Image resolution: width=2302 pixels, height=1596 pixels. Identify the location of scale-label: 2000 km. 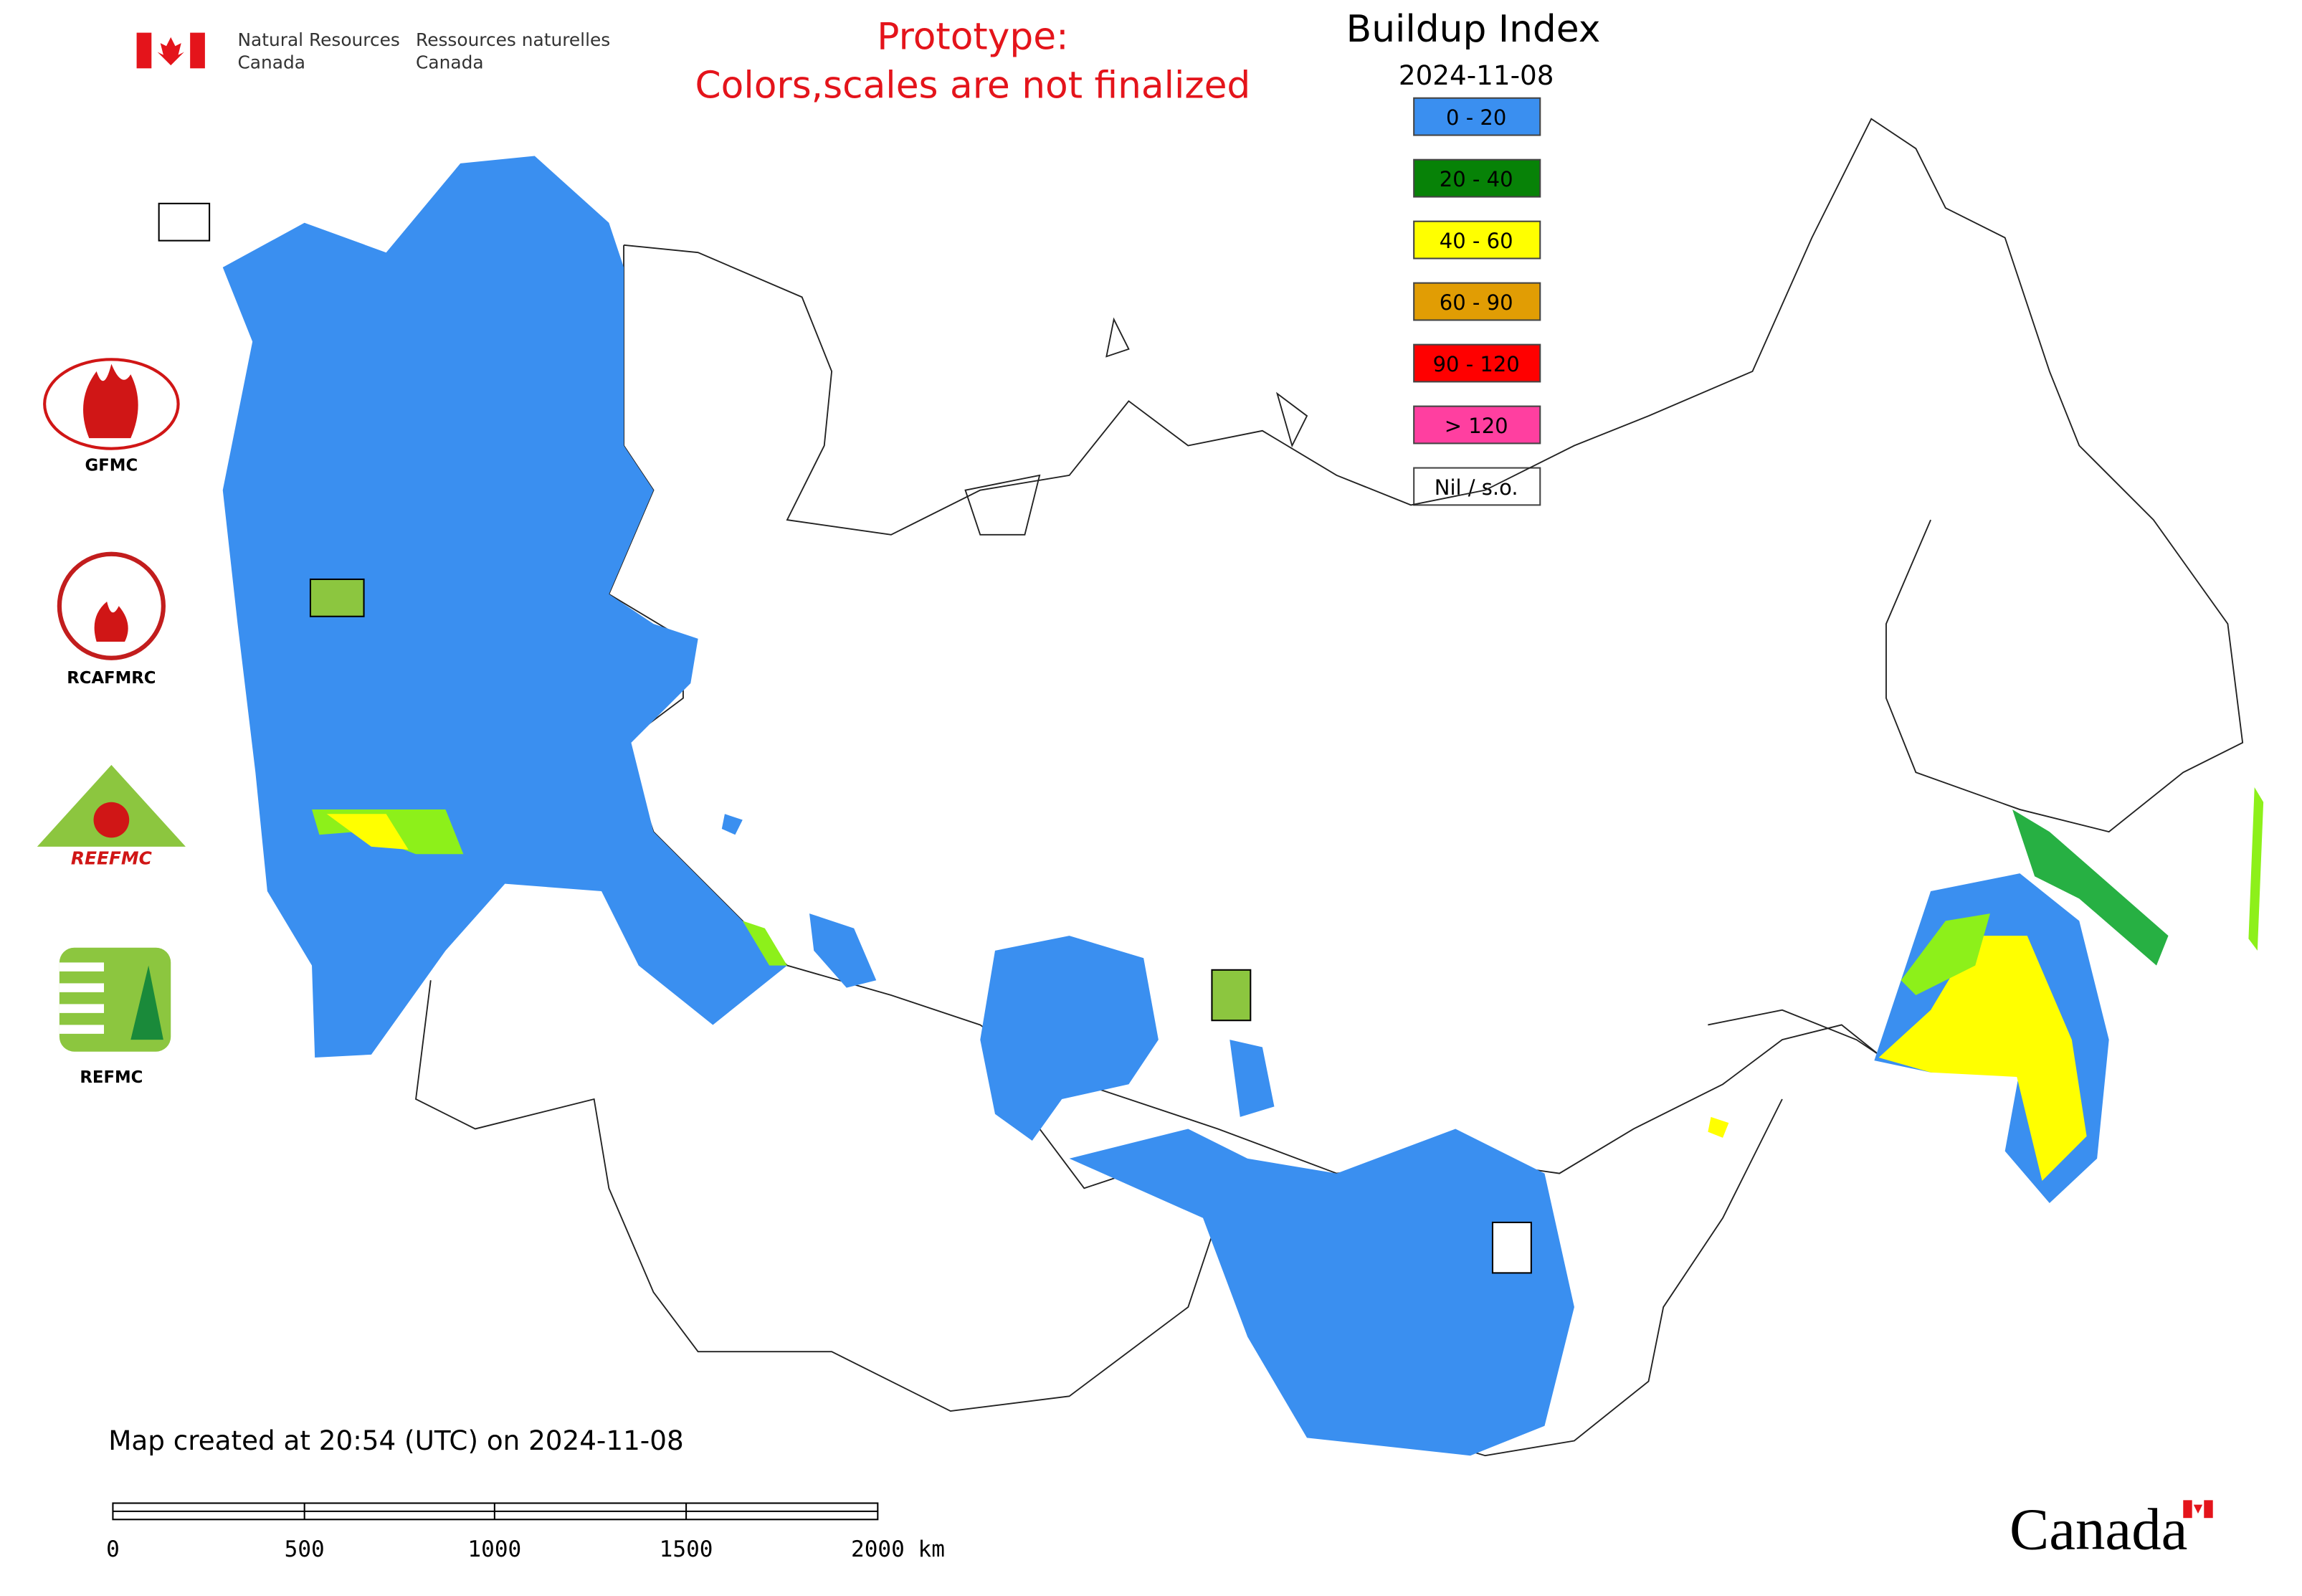
(898, 1549).